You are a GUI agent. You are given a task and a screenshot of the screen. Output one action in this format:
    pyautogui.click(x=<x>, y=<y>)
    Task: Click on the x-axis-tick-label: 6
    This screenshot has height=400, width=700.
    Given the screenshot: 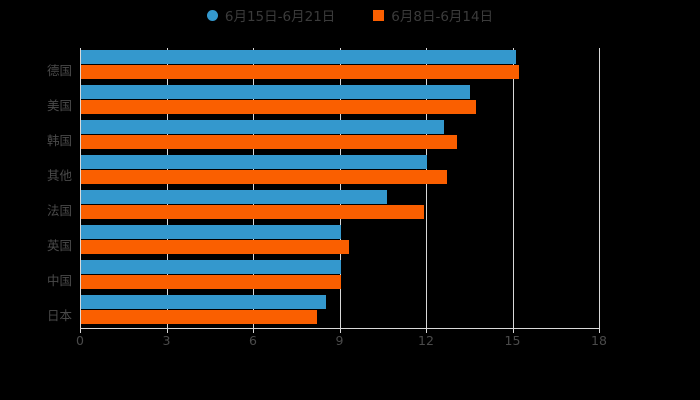 What is the action you would take?
    pyautogui.click(x=253, y=340)
    